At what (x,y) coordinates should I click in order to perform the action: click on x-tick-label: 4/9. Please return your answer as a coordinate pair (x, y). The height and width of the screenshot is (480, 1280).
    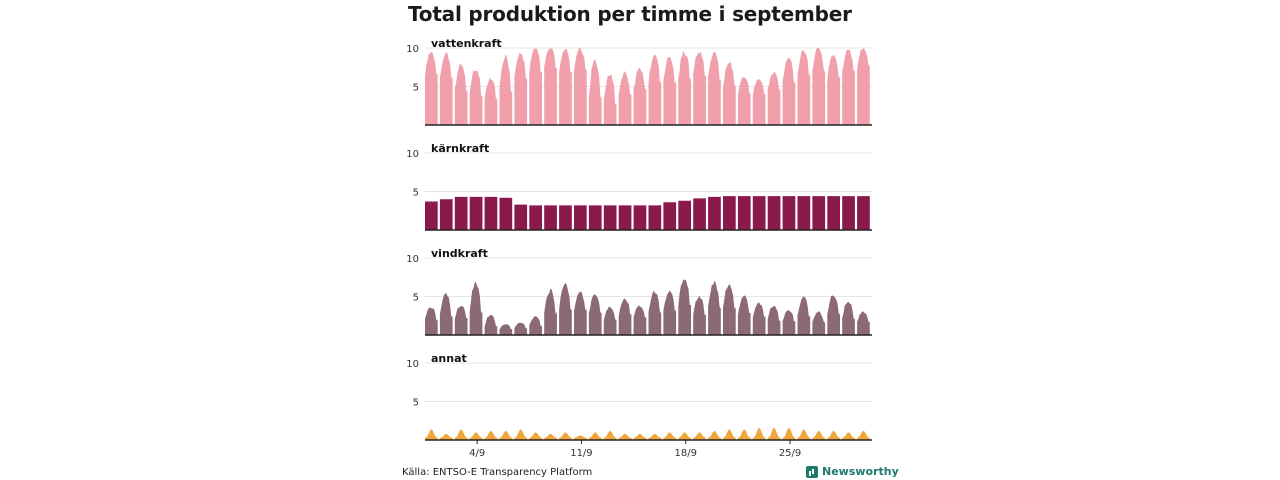
    Looking at the image, I should click on (477, 453).